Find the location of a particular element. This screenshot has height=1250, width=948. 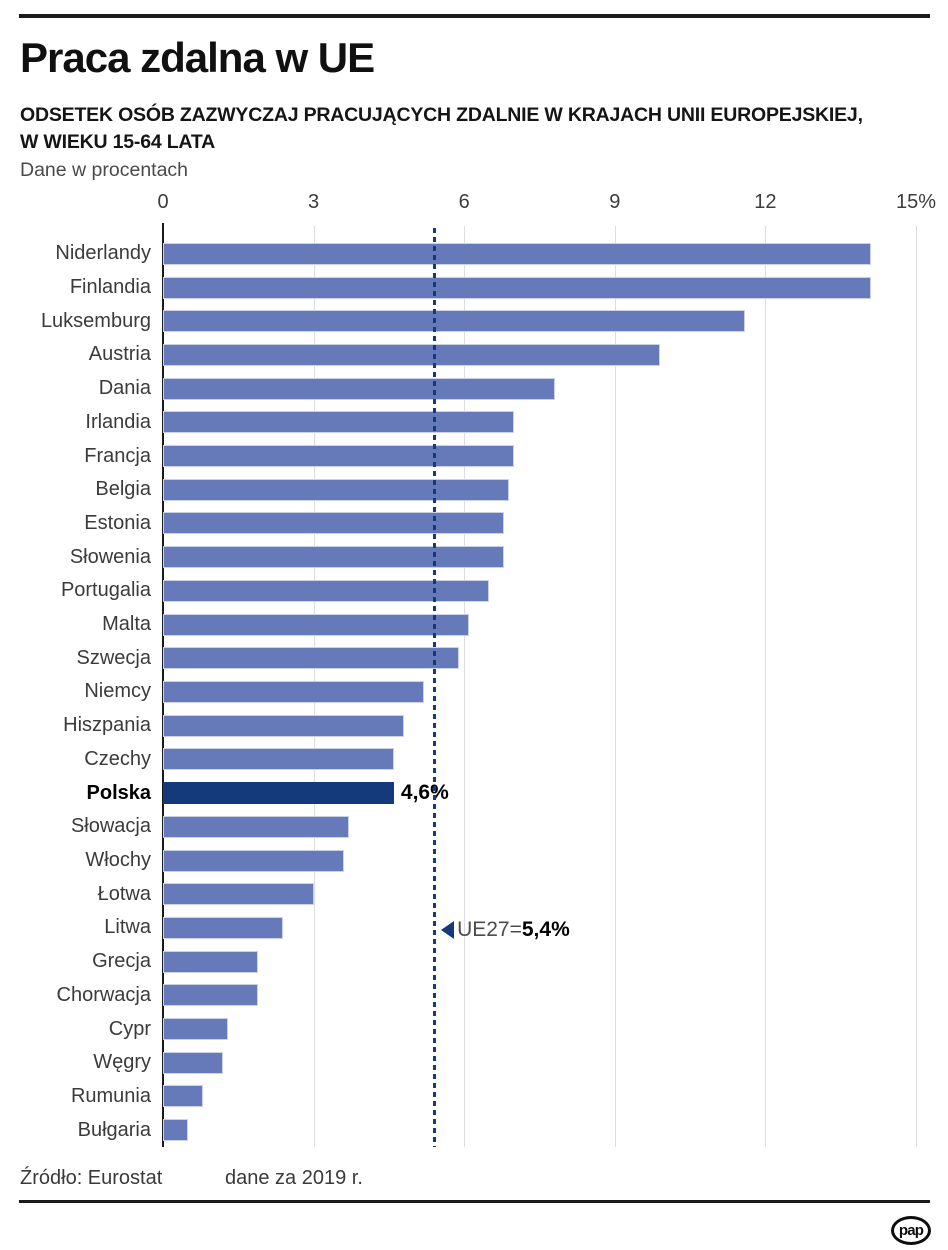

bar-row: Finlandia is located at coordinates (474, 288).